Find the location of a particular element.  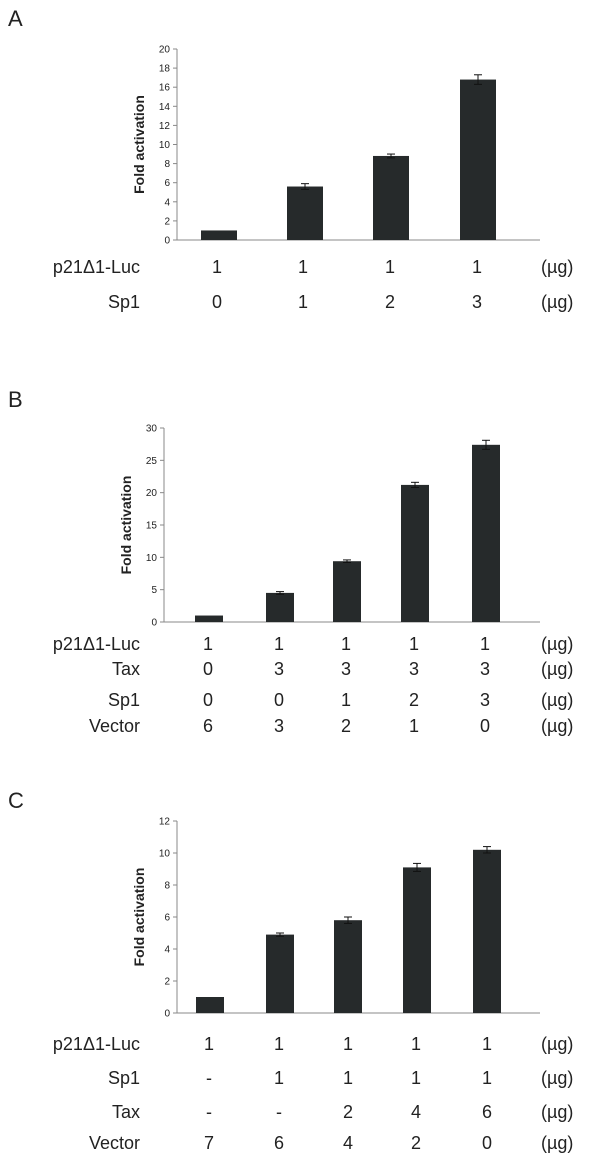

y-tick-label: 14 is located at coordinates (165, 107).